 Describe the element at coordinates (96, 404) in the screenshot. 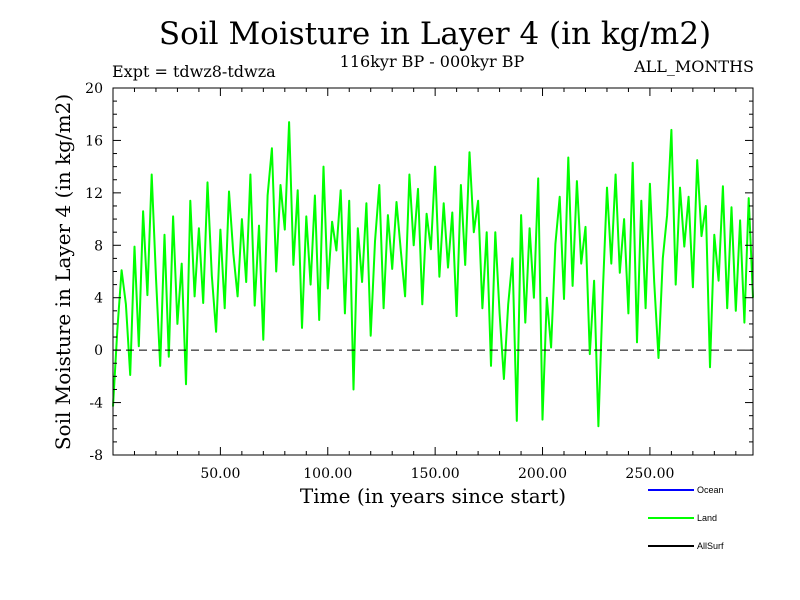

I see `y-tick-label: -4` at that location.